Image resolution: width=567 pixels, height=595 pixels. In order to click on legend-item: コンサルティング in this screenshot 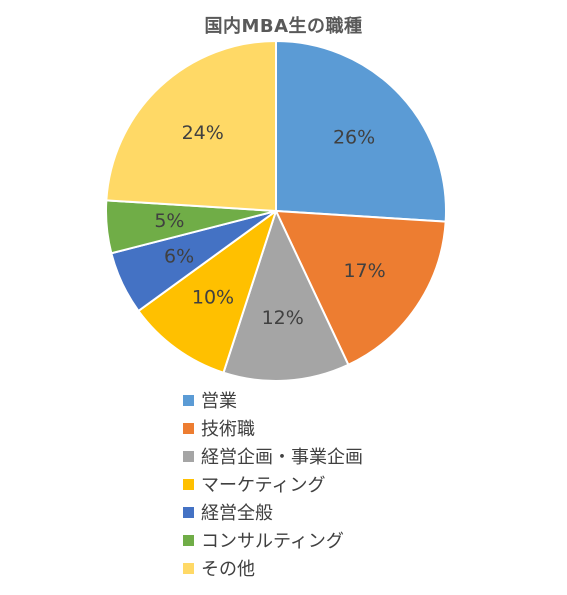, I will do `click(343, 540)`.